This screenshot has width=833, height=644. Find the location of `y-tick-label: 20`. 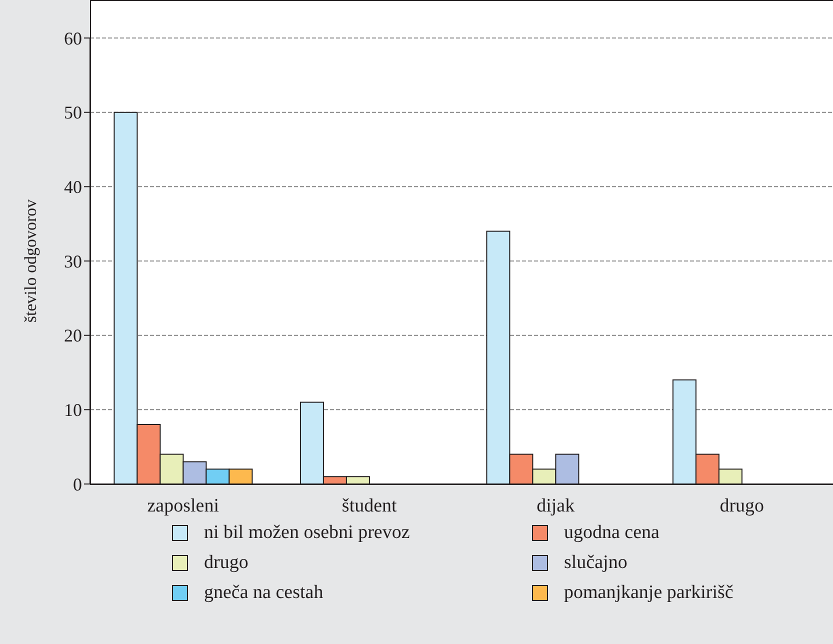

y-tick-label: 20 is located at coordinates (73, 336).